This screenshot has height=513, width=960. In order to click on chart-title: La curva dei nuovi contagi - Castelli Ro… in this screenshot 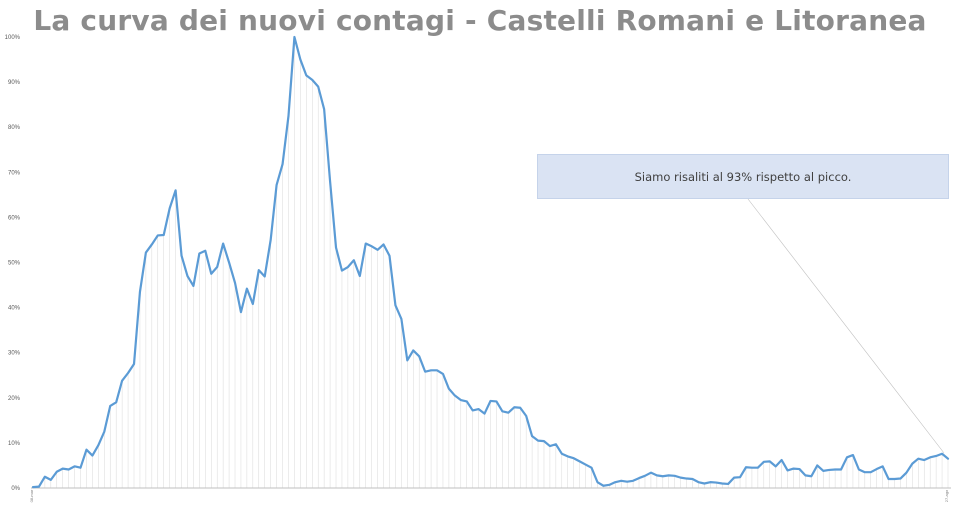, I will do `click(480, 20)`.